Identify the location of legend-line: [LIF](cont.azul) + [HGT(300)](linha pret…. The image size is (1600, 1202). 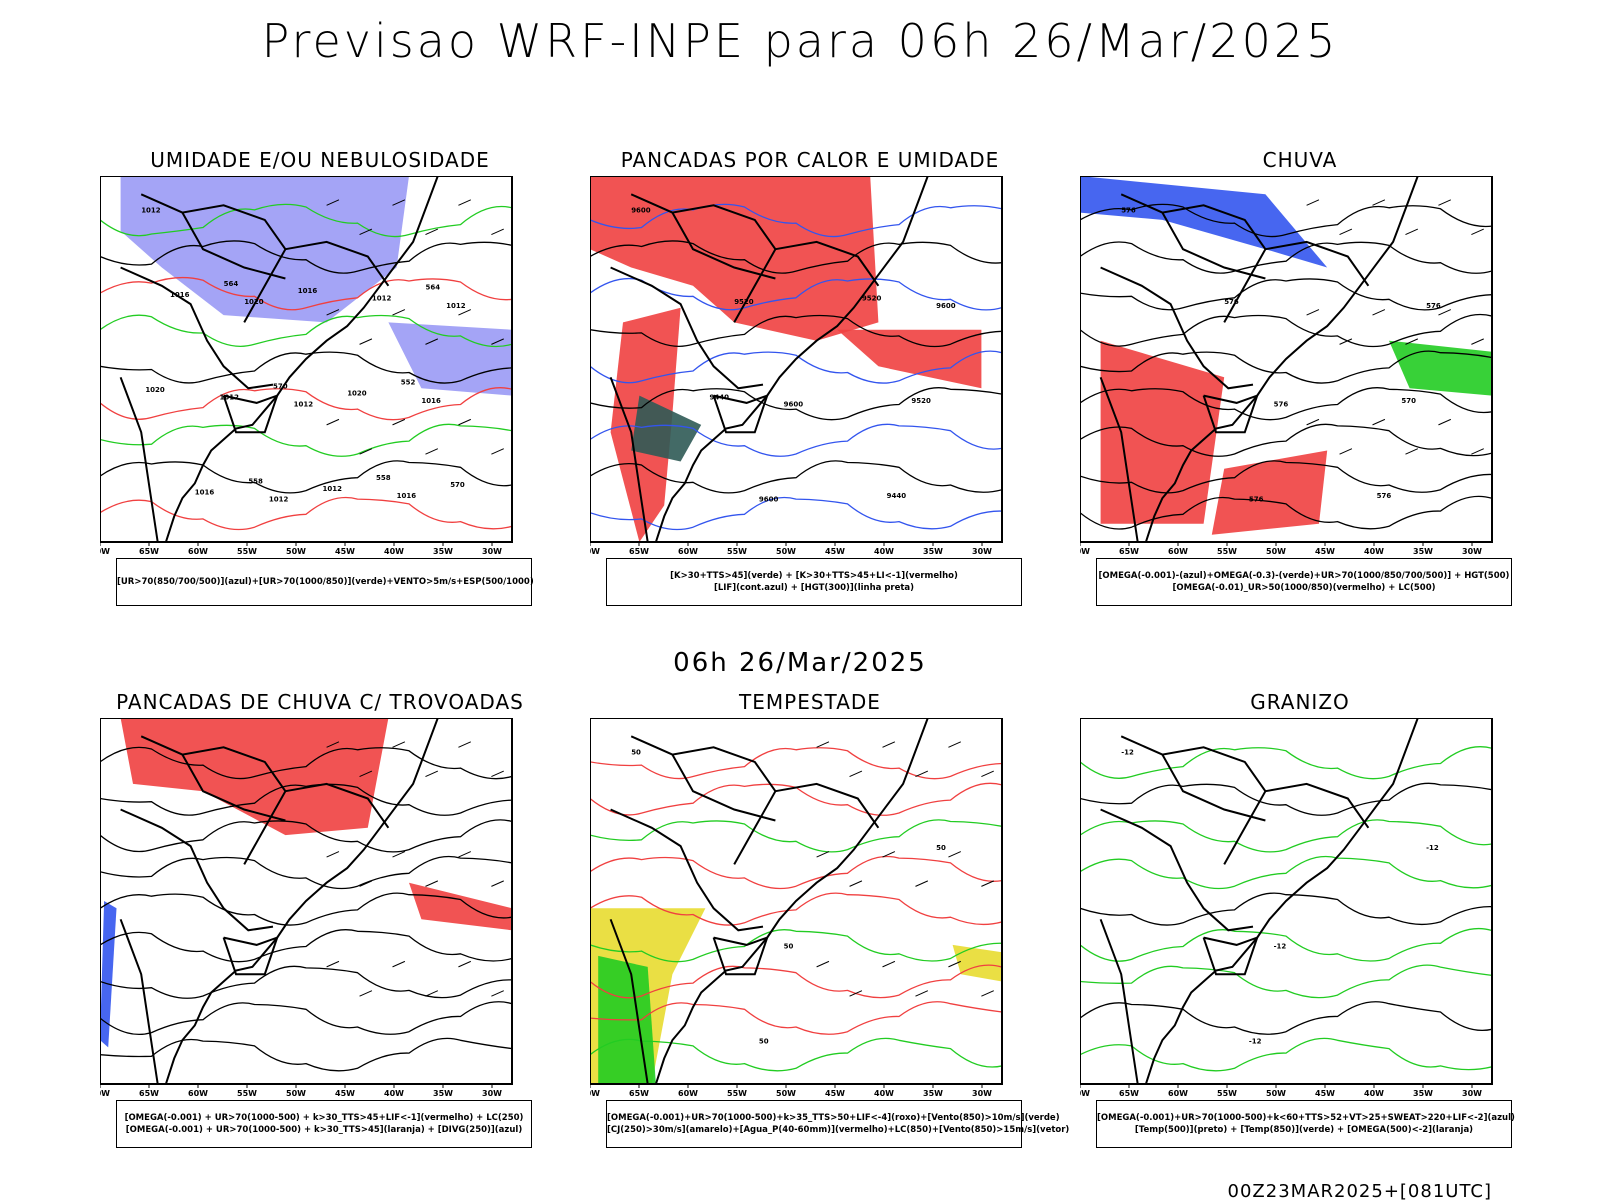
(814, 588).